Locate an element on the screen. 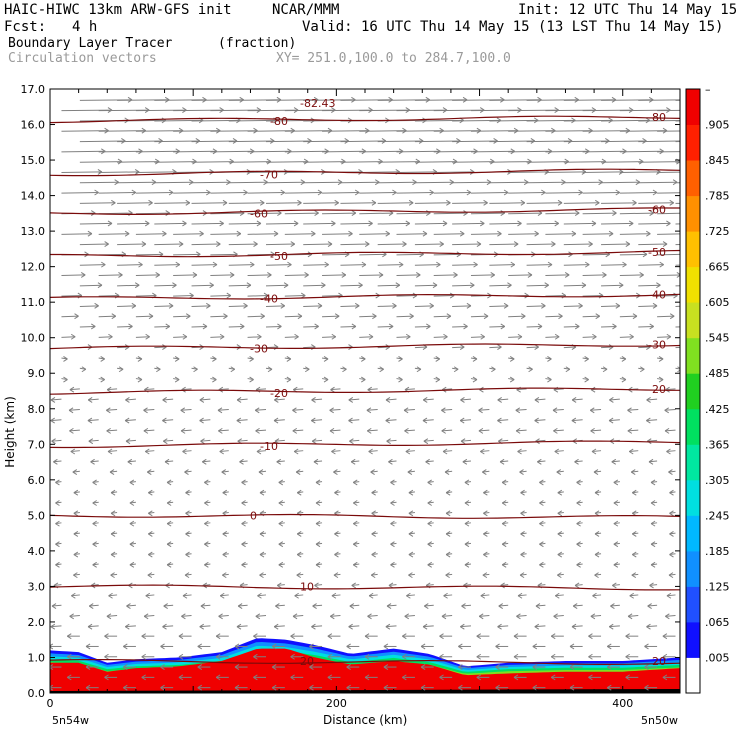 The image size is (740, 740). contour-label: -50 is located at coordinates (657, 252).